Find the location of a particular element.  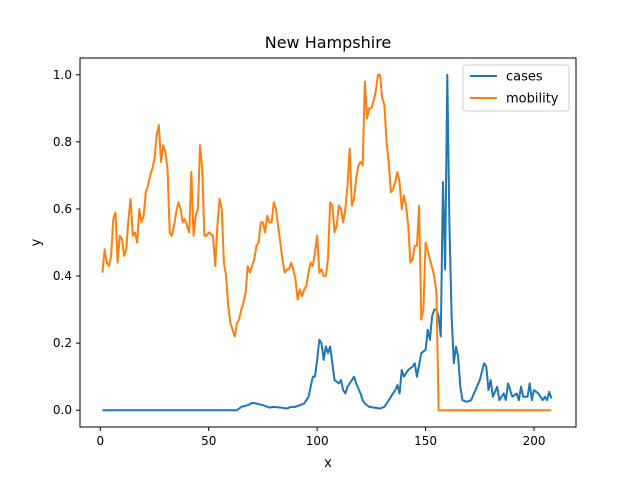

x-tick-label: 150 is located at coordinates (425, 441).